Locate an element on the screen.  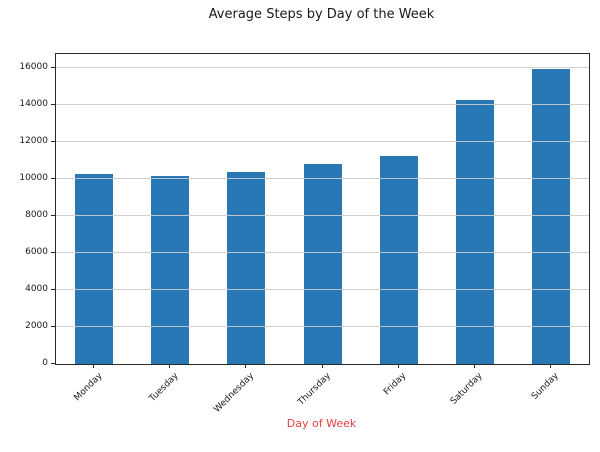
bar-tuesday is located at coordinates (170, 270).